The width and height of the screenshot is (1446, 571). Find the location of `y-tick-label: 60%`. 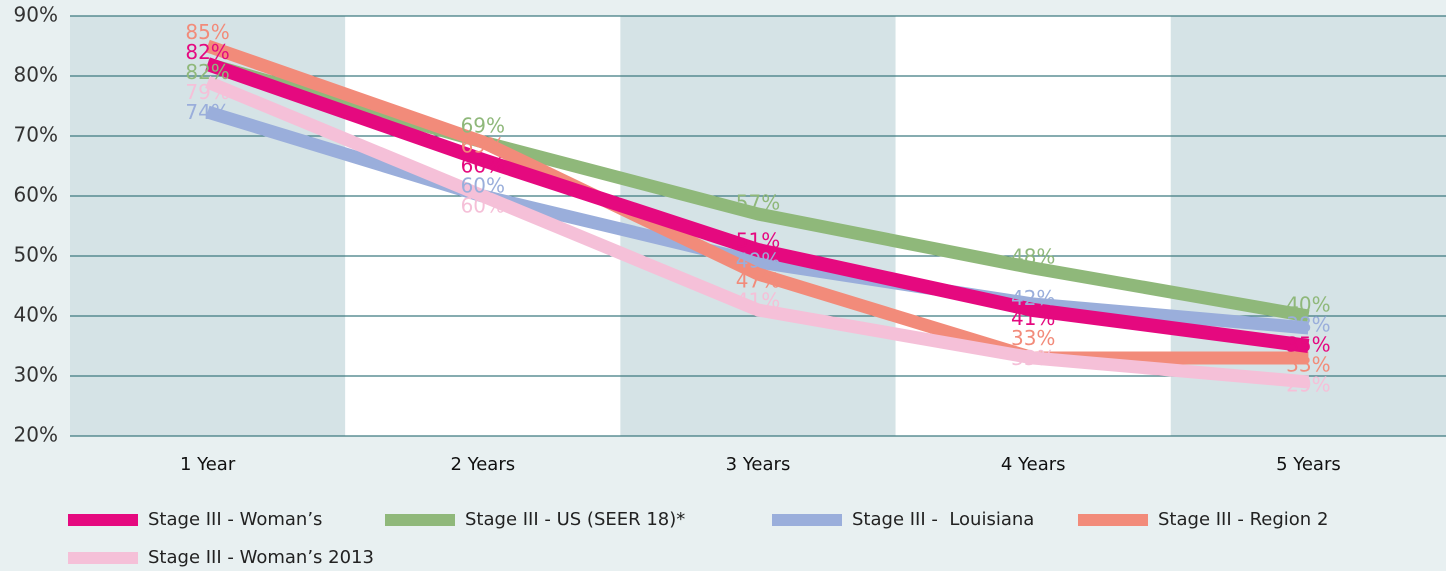

y-tick-label: 60% is located at coordinates (36, 195).